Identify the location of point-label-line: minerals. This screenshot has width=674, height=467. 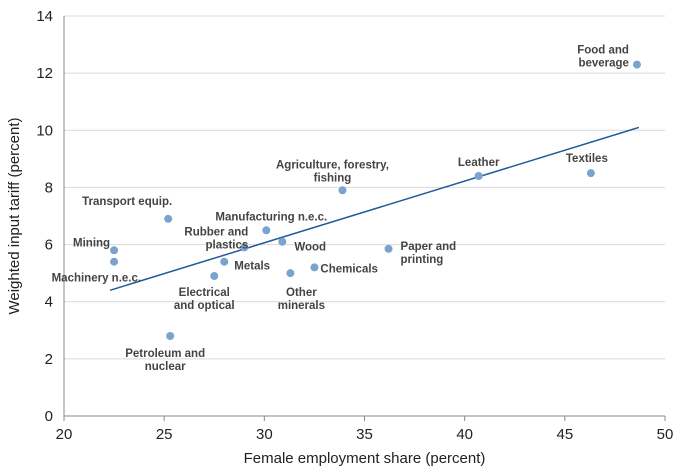
(301, 306).